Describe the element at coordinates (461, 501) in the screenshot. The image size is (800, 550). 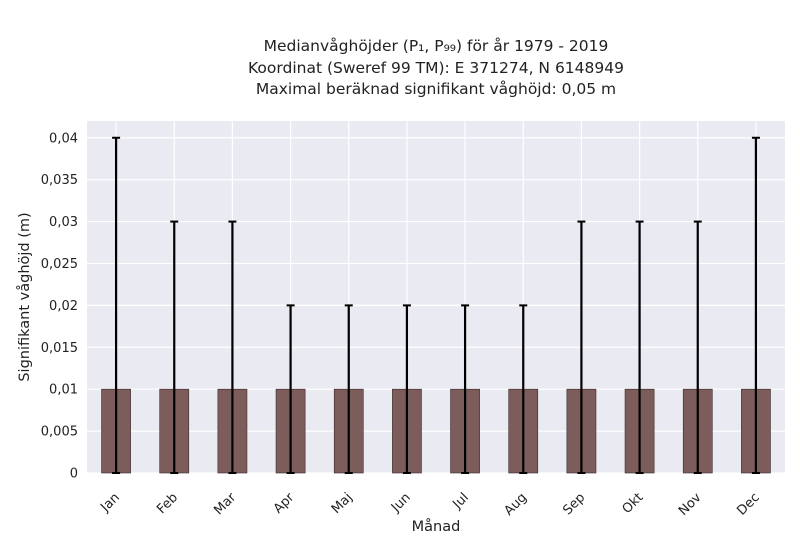
I see `x-tick-label: Jul` at that location.